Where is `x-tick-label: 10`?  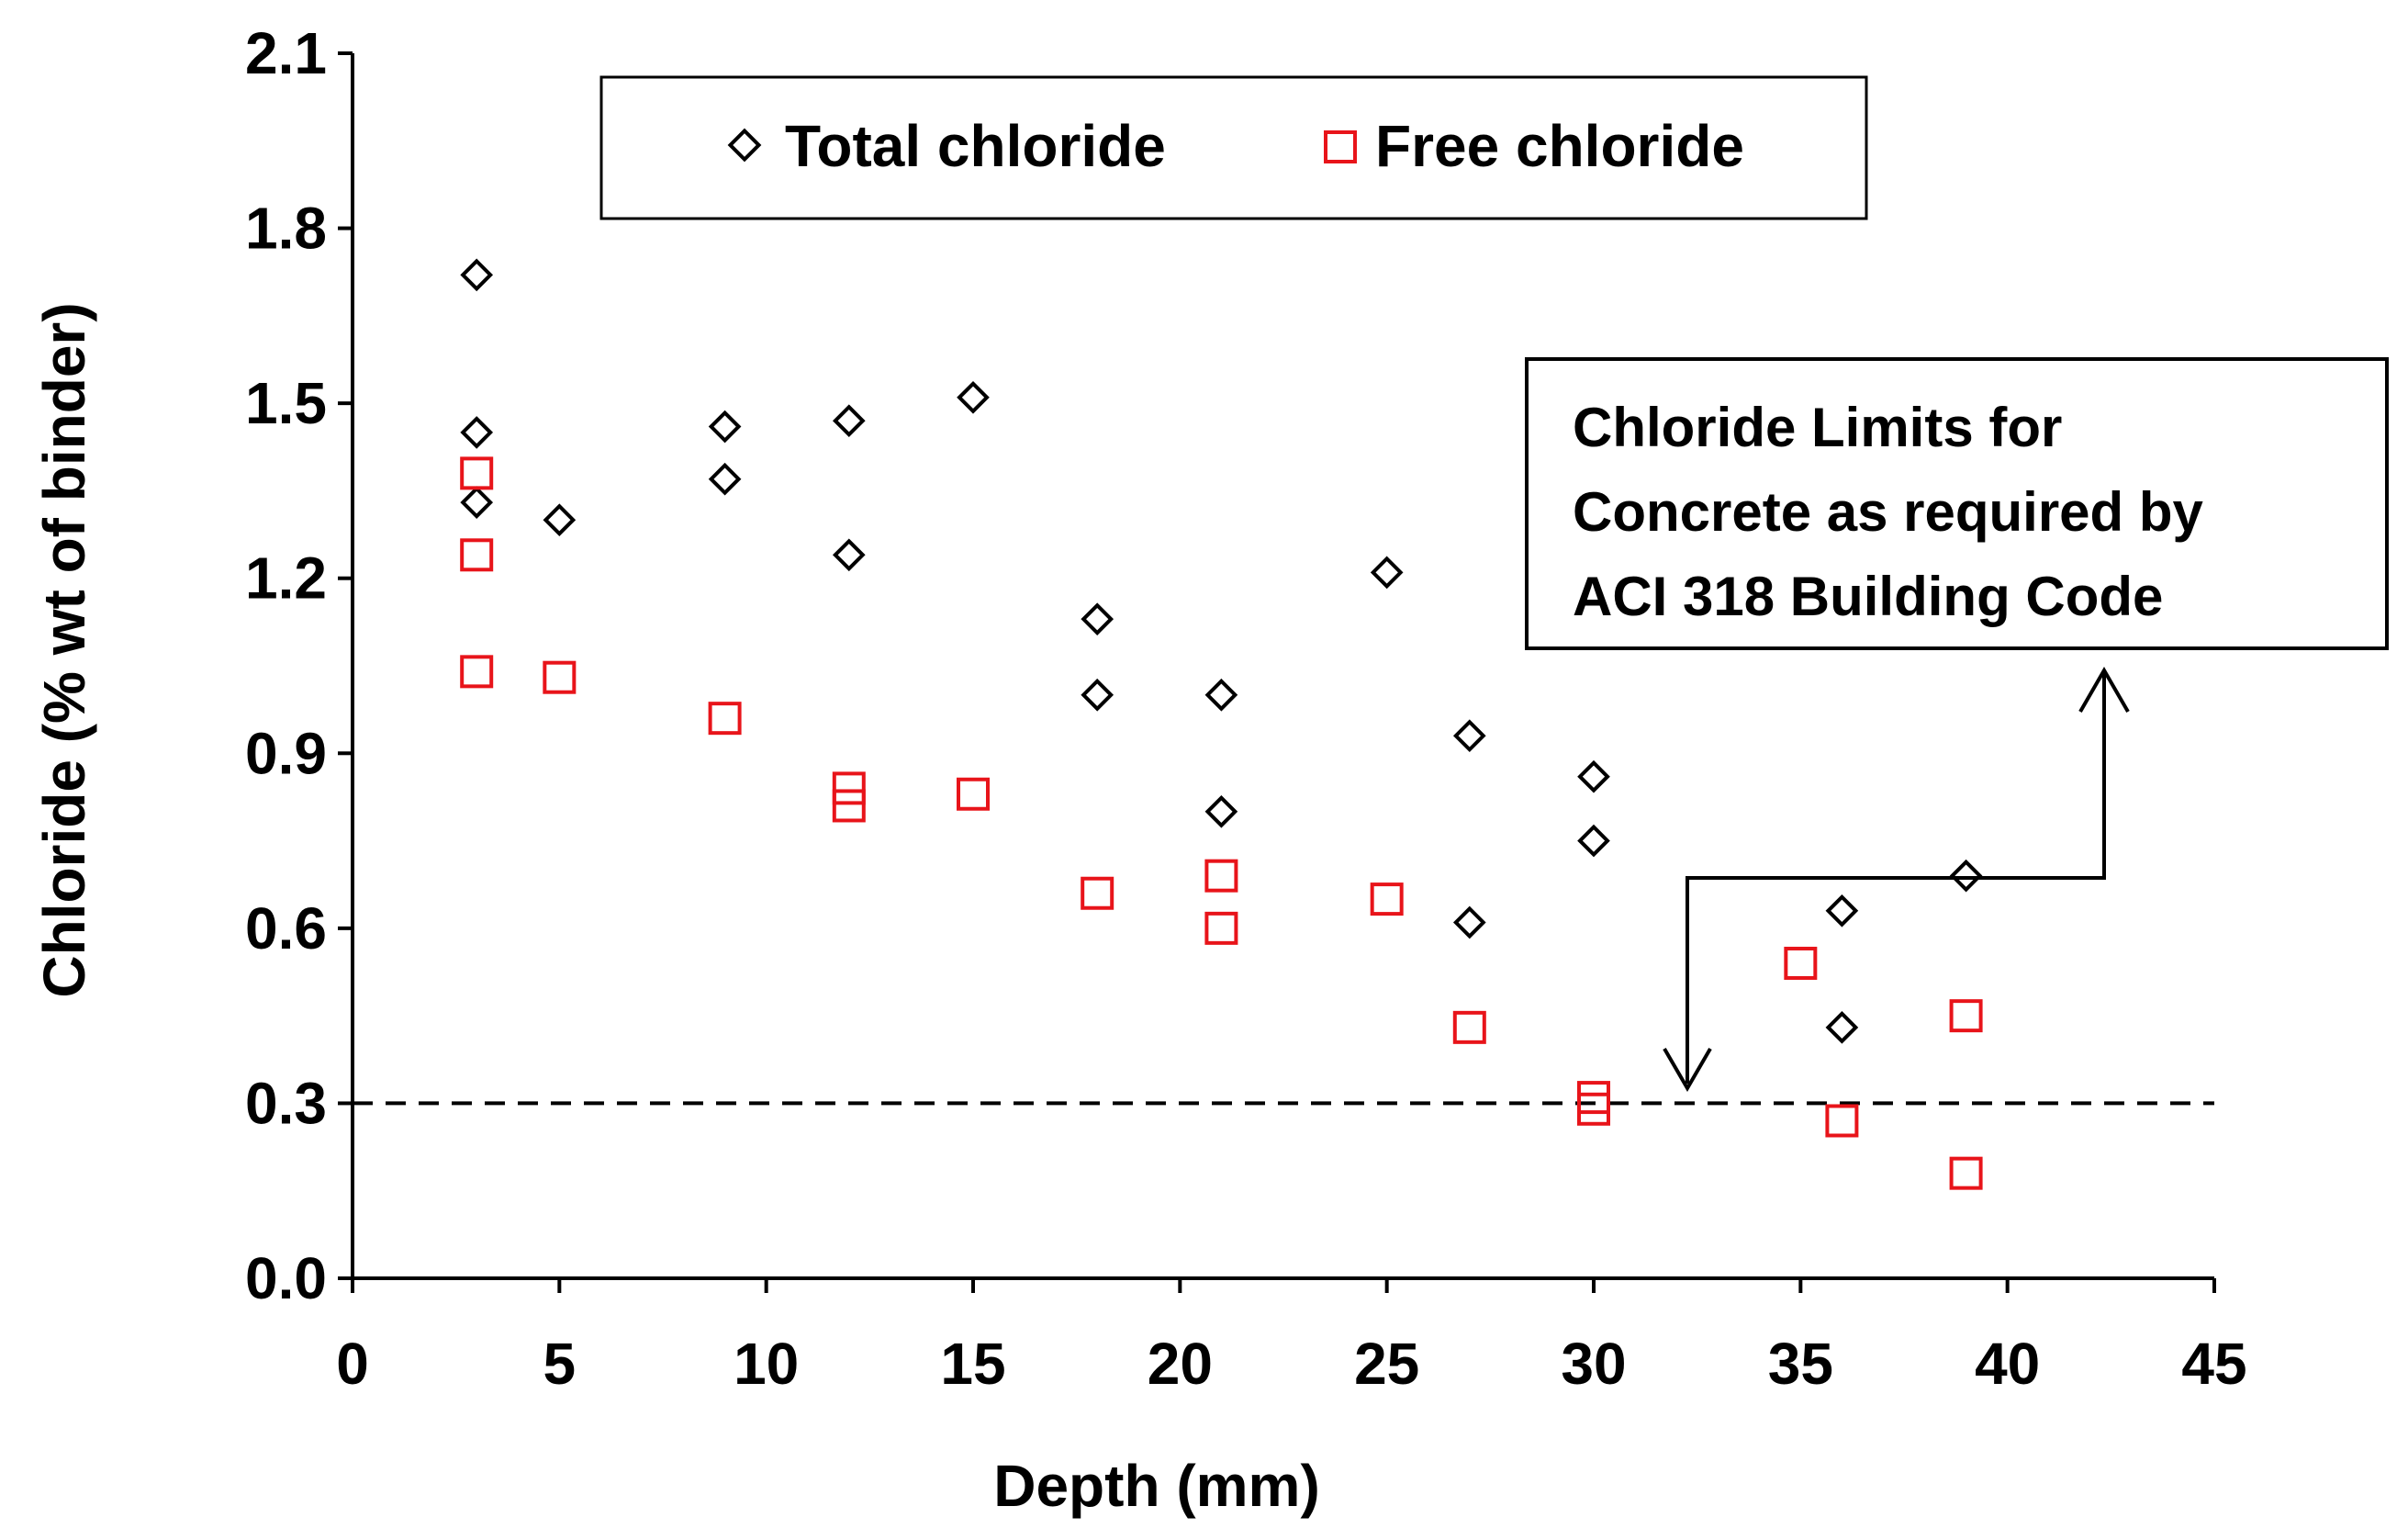
x-tick-label: 10 is located at coordinates (766, 1364).